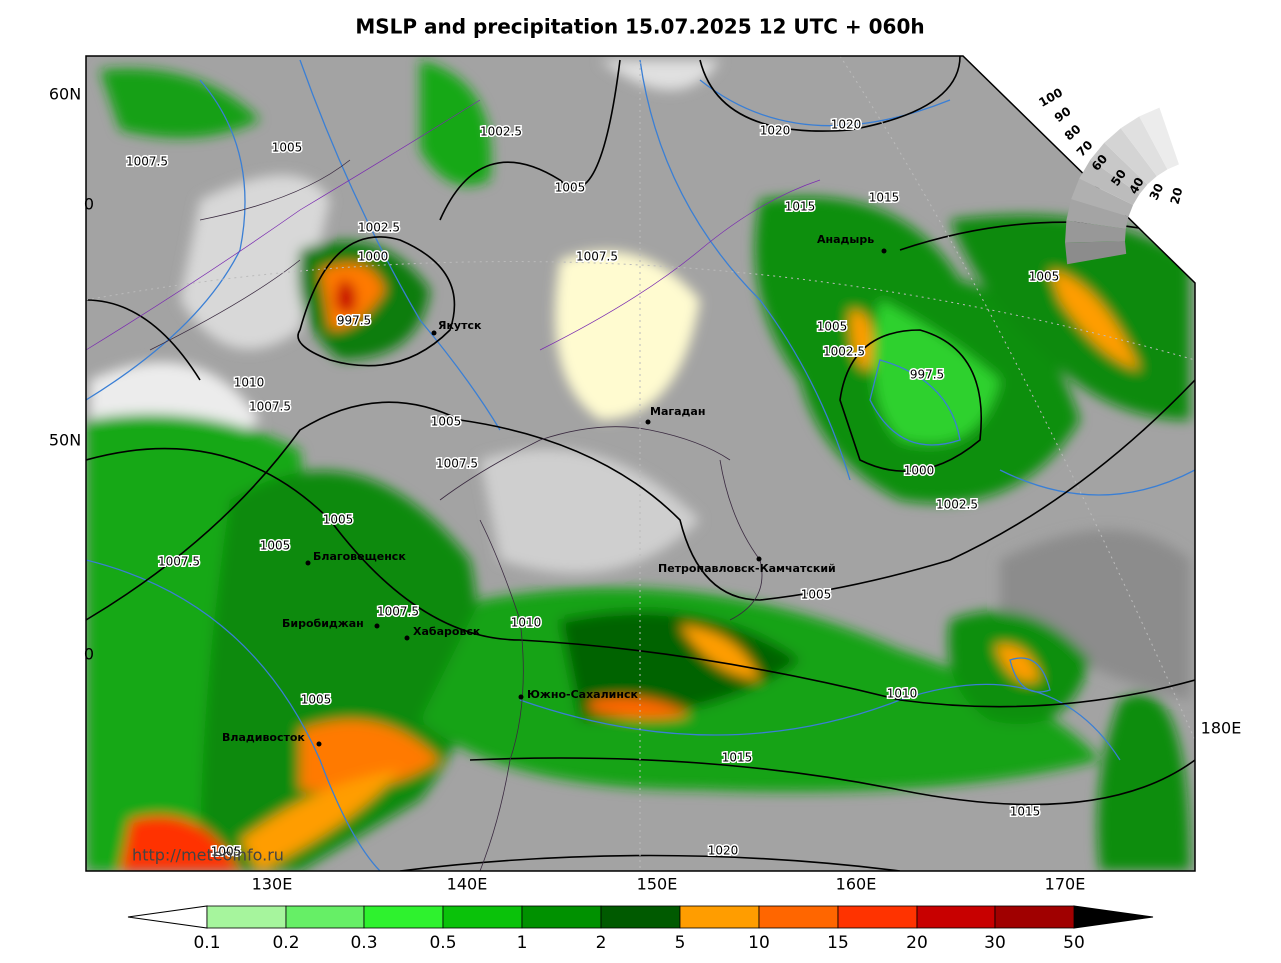 Image resolution: width=1281 pixels, height=963 pixels. Describe the element at coordinates (323, 623) in the screenshot. I see `city-label: Биробиджан` at that location.